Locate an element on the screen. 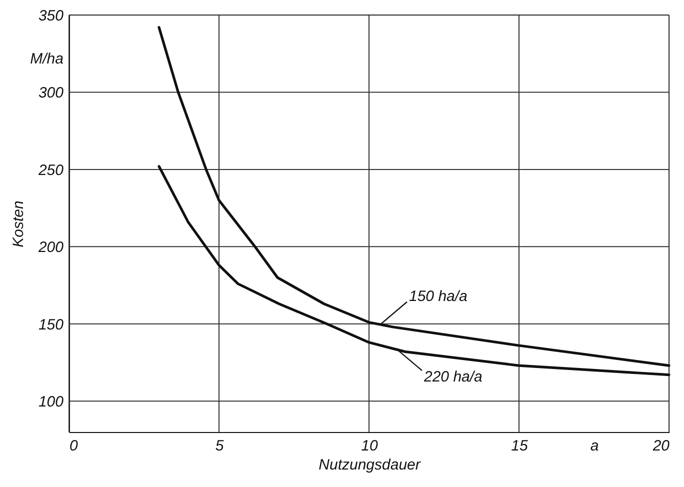 The image size is (684, 487). y-tick-label: M/ha is located at coordinates (47, 59).